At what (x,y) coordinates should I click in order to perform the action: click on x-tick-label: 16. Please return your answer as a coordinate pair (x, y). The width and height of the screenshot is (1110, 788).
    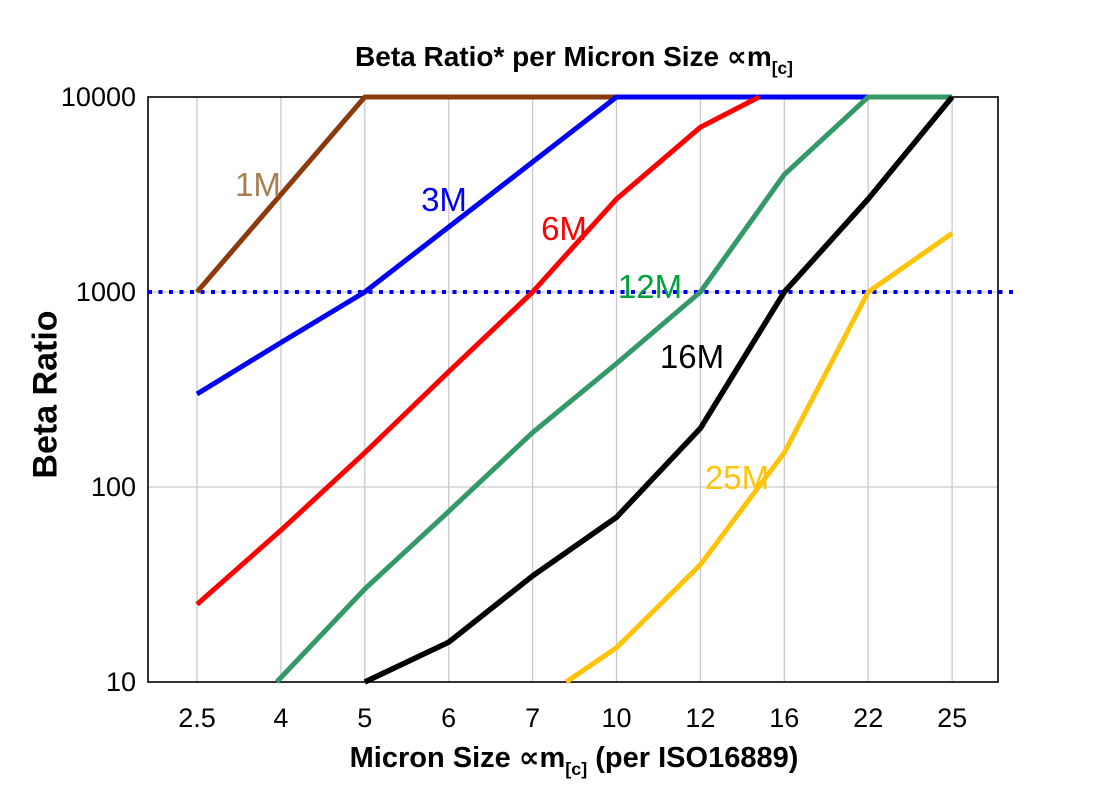
    Looking at the image, I should click on (784, 718).